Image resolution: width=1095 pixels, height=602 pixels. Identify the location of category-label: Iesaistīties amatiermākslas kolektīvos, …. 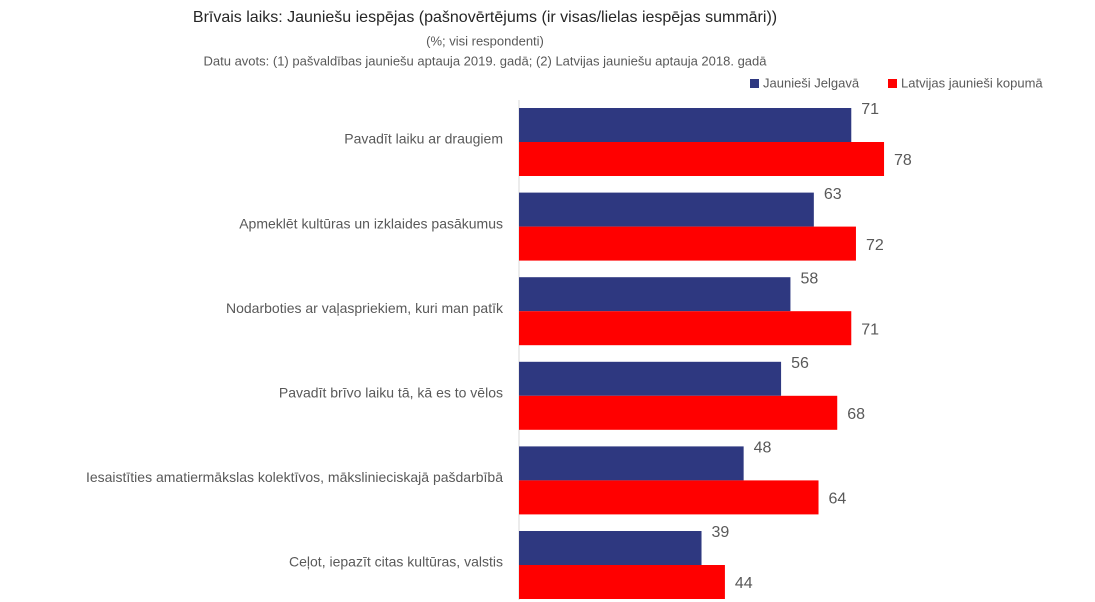
(294, 477).